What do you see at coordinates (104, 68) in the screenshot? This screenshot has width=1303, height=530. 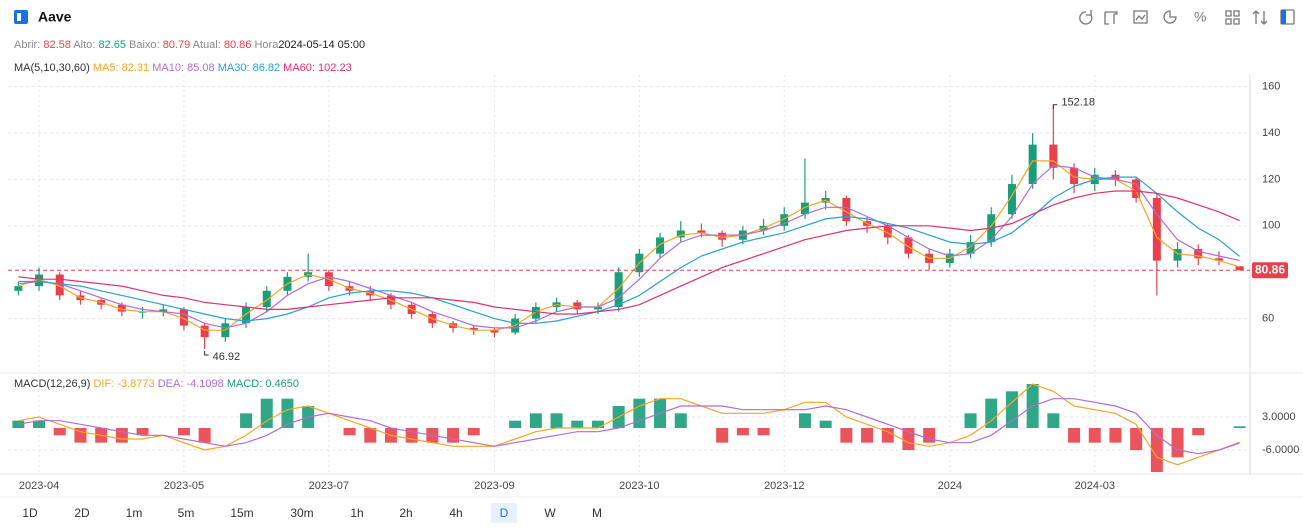 I see `legend-name: MA5` at bounding box center [104, 68].